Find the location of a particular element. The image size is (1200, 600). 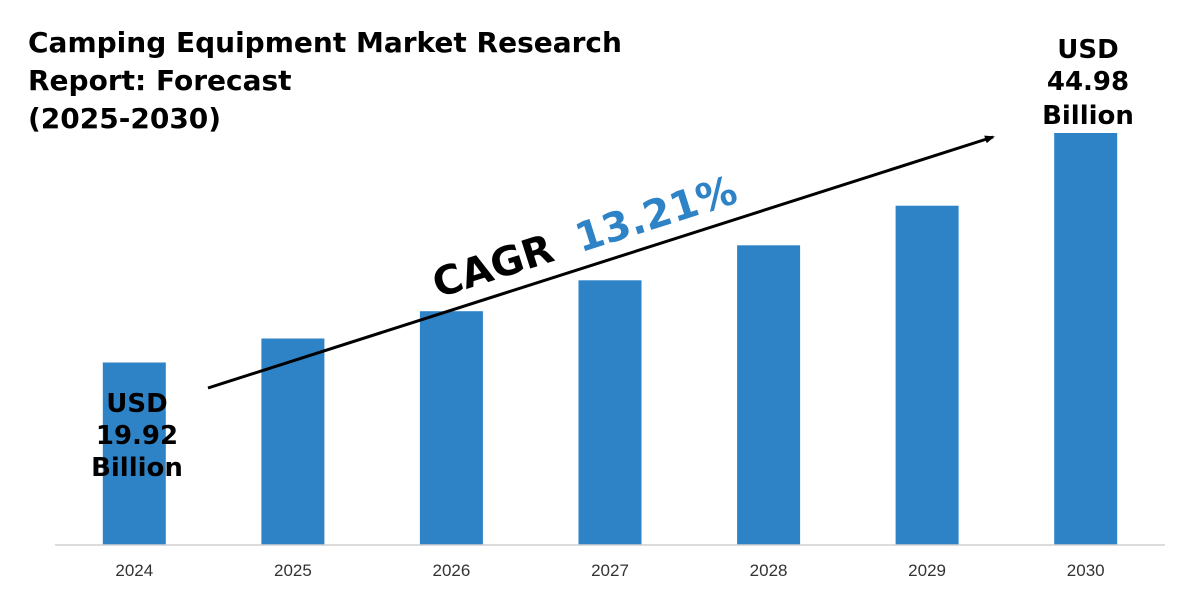

chart-title-line-2: Report: Forecast is located at coordinates (160, 80).